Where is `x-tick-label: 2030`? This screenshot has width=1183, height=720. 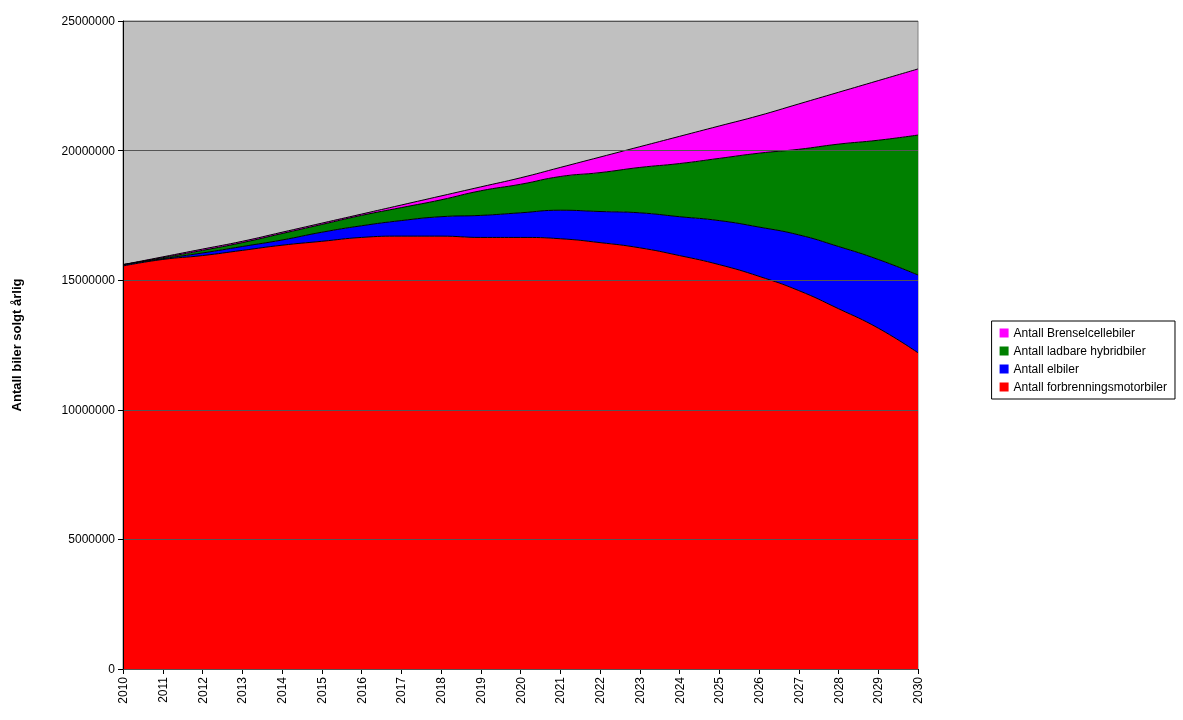 x-tick-label: 2030 is located at coordinates (918, 690).